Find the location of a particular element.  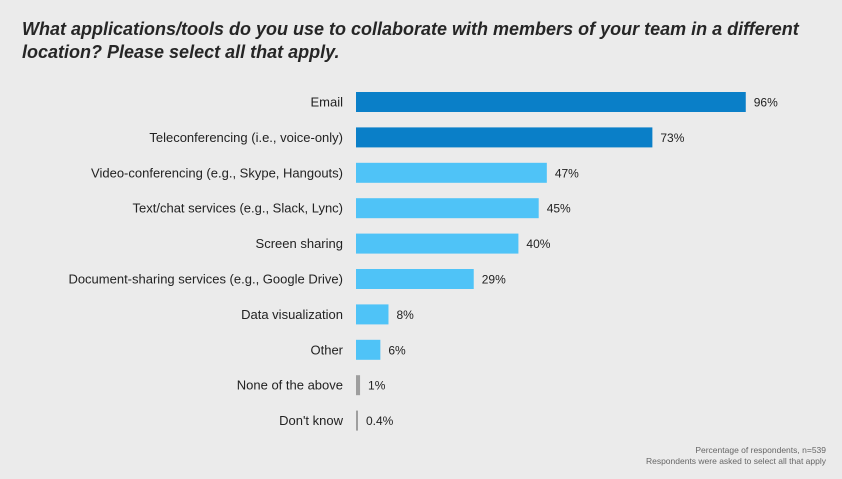

value-label-don-t-know: 0.4% is located at coordinates (380, 421).